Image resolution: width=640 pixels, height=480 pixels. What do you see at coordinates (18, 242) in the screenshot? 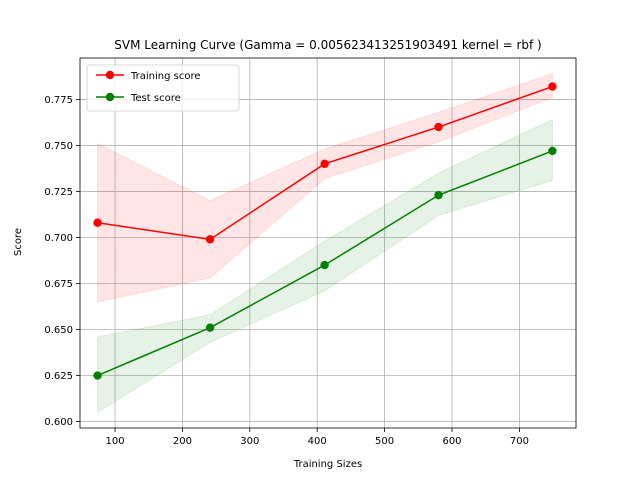
I see `y-axis-label: Score` at bounding box center [18, 242].